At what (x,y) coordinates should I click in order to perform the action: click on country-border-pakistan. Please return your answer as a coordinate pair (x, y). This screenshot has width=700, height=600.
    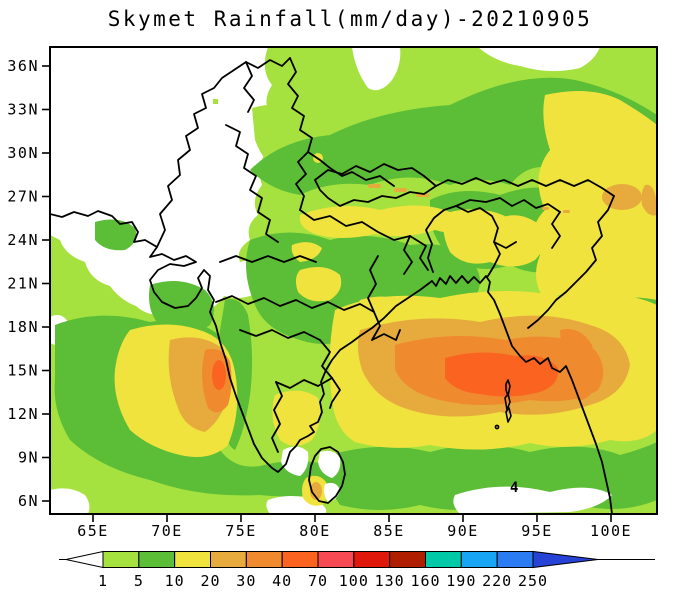
    Looking at the image, I should click on (223, 152).